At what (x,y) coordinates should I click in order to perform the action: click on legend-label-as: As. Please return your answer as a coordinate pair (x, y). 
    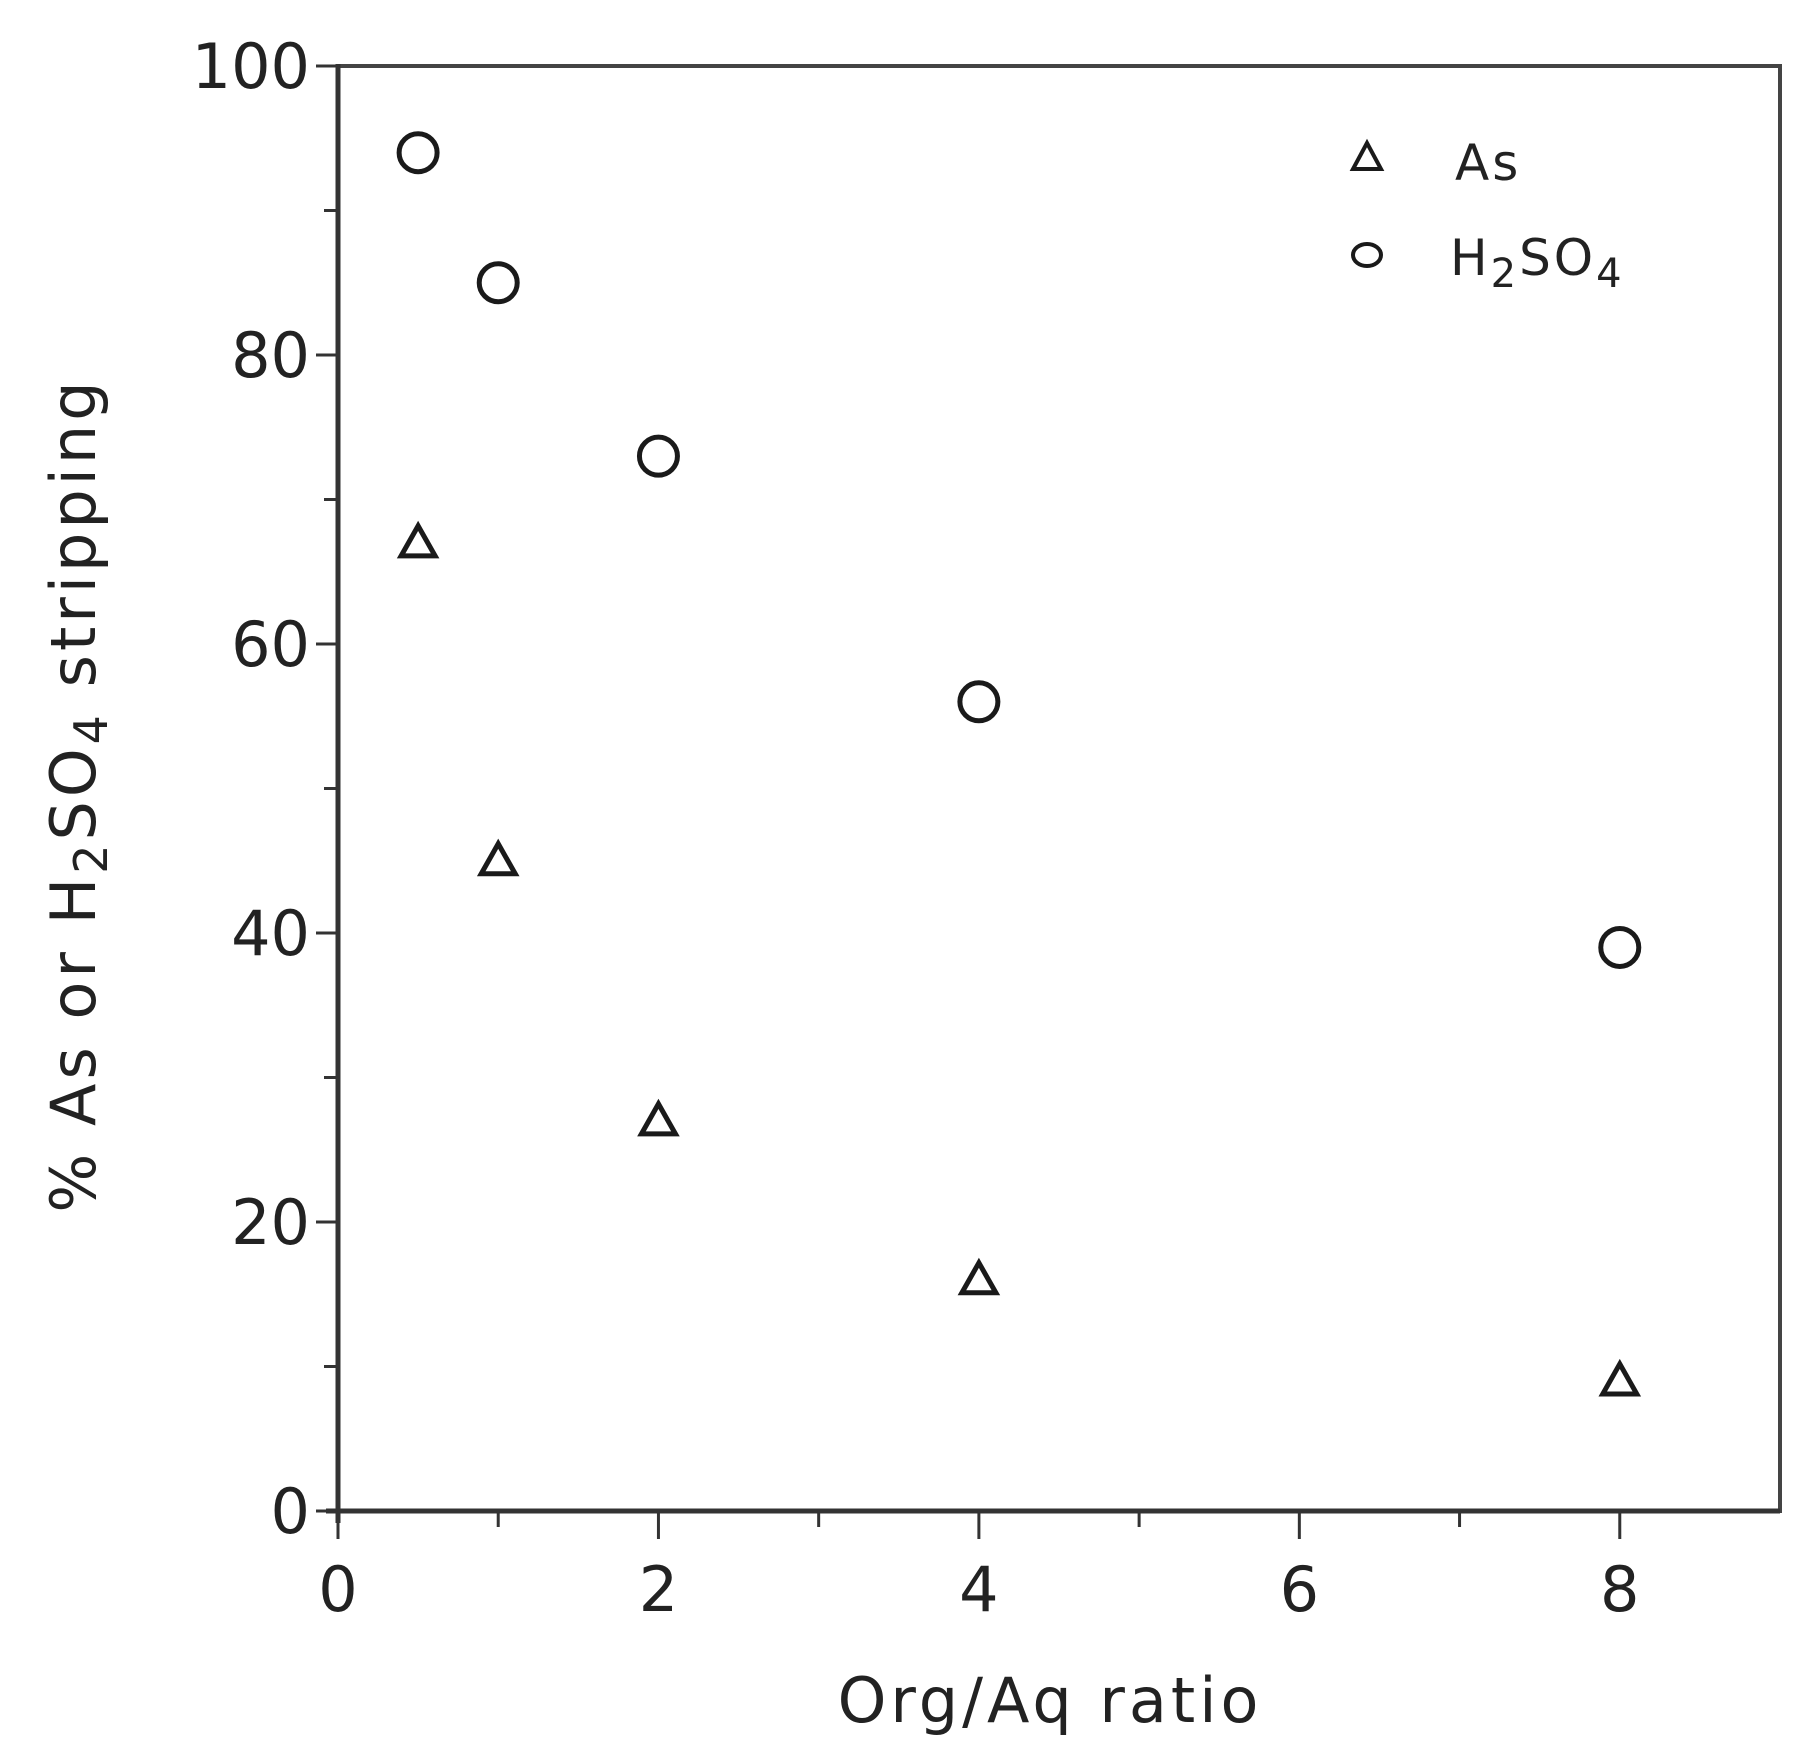
    Looking at the image, I should click on (1488, 163).